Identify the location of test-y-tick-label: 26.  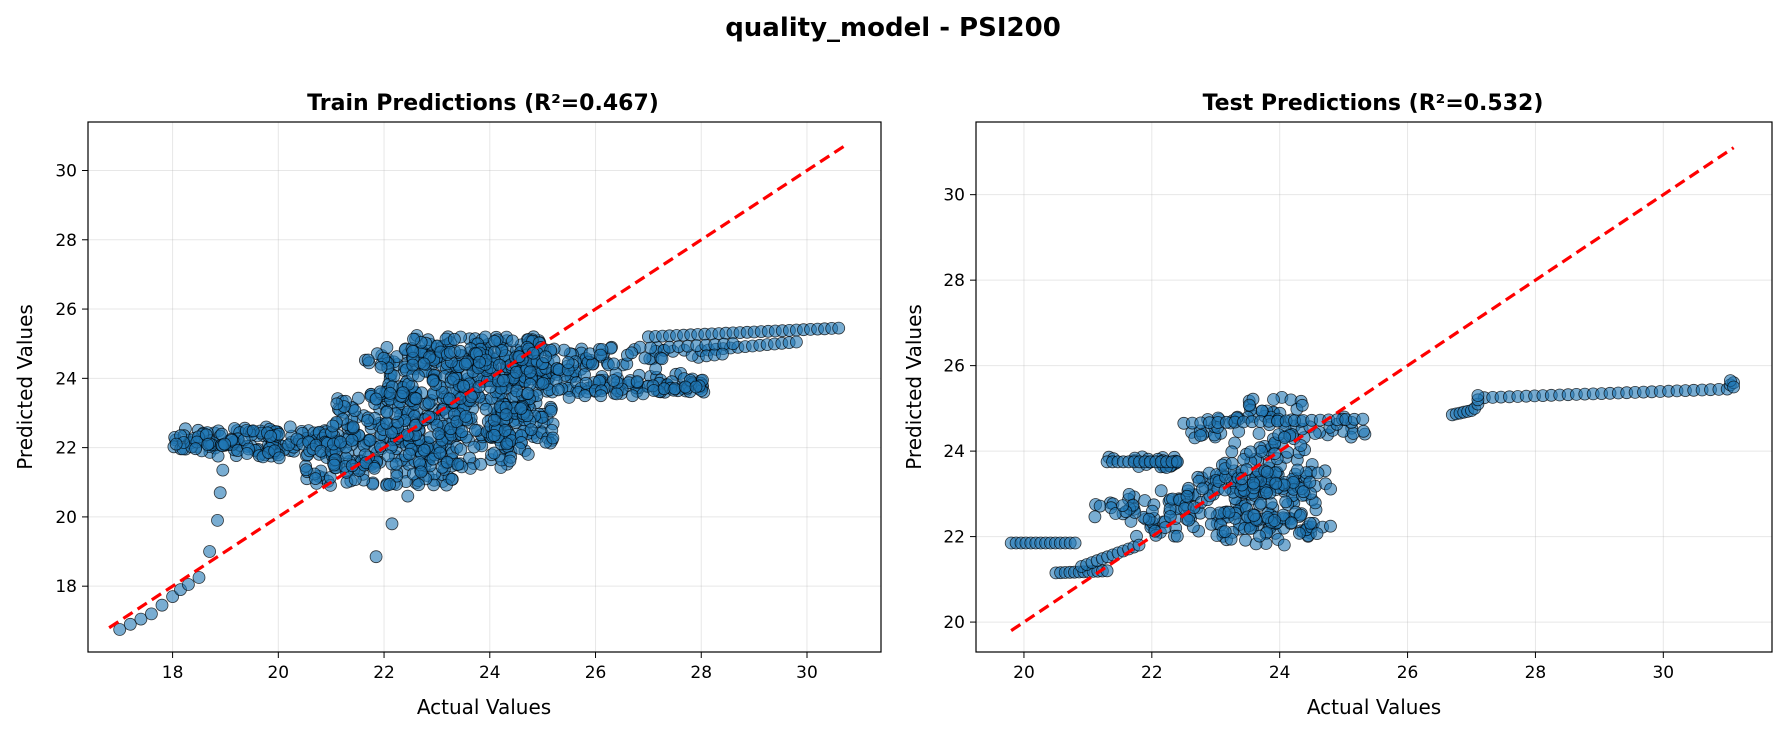
(954, 367).